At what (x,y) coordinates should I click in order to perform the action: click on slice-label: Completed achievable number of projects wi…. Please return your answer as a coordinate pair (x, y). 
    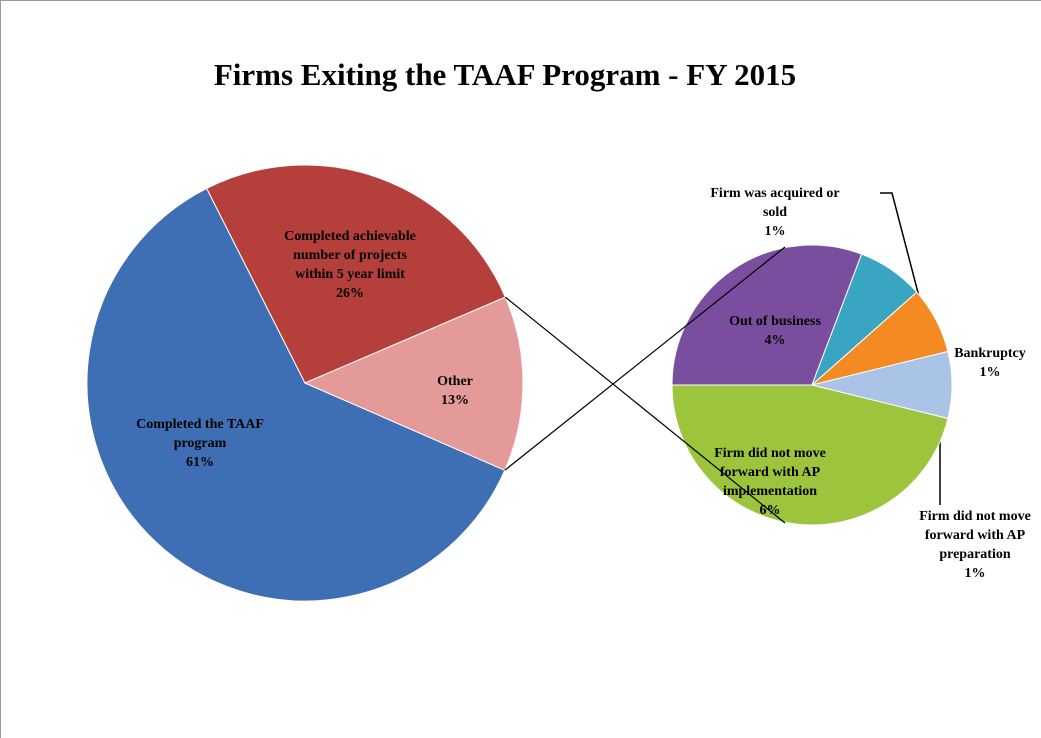
    Looking at the image, I should click on (350, 255).